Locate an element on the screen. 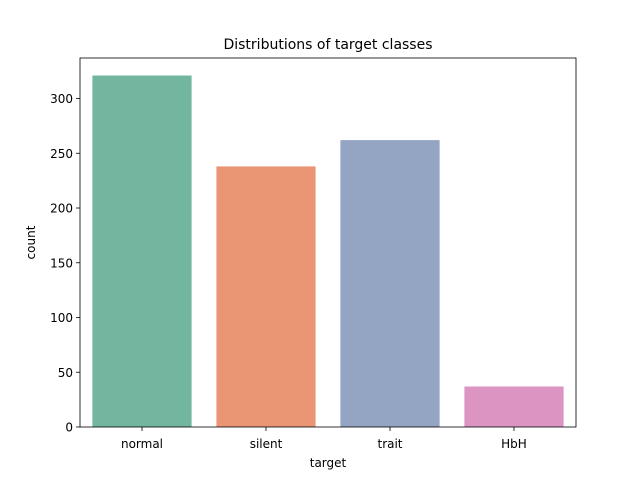 This screenshot has height=484, width=640. x-tick-label: silent is located at coordinates (266, 444).